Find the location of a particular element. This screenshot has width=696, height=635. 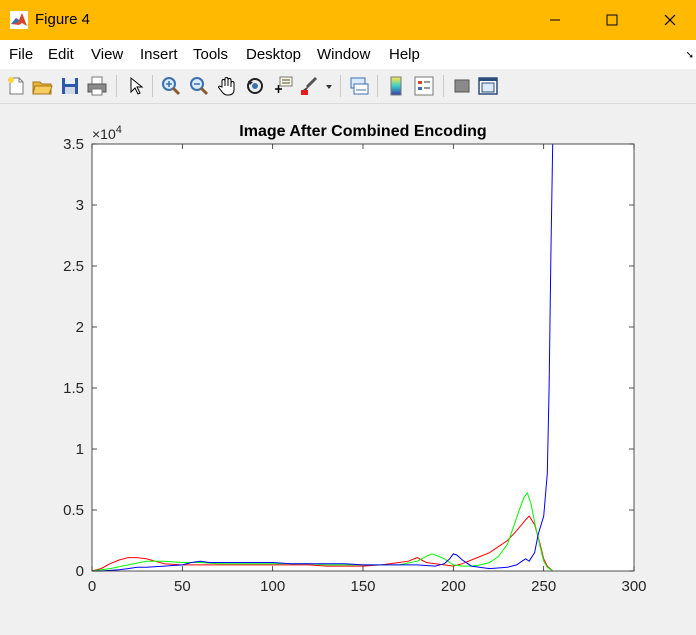

close-icon is located at coordinates (670, 20).